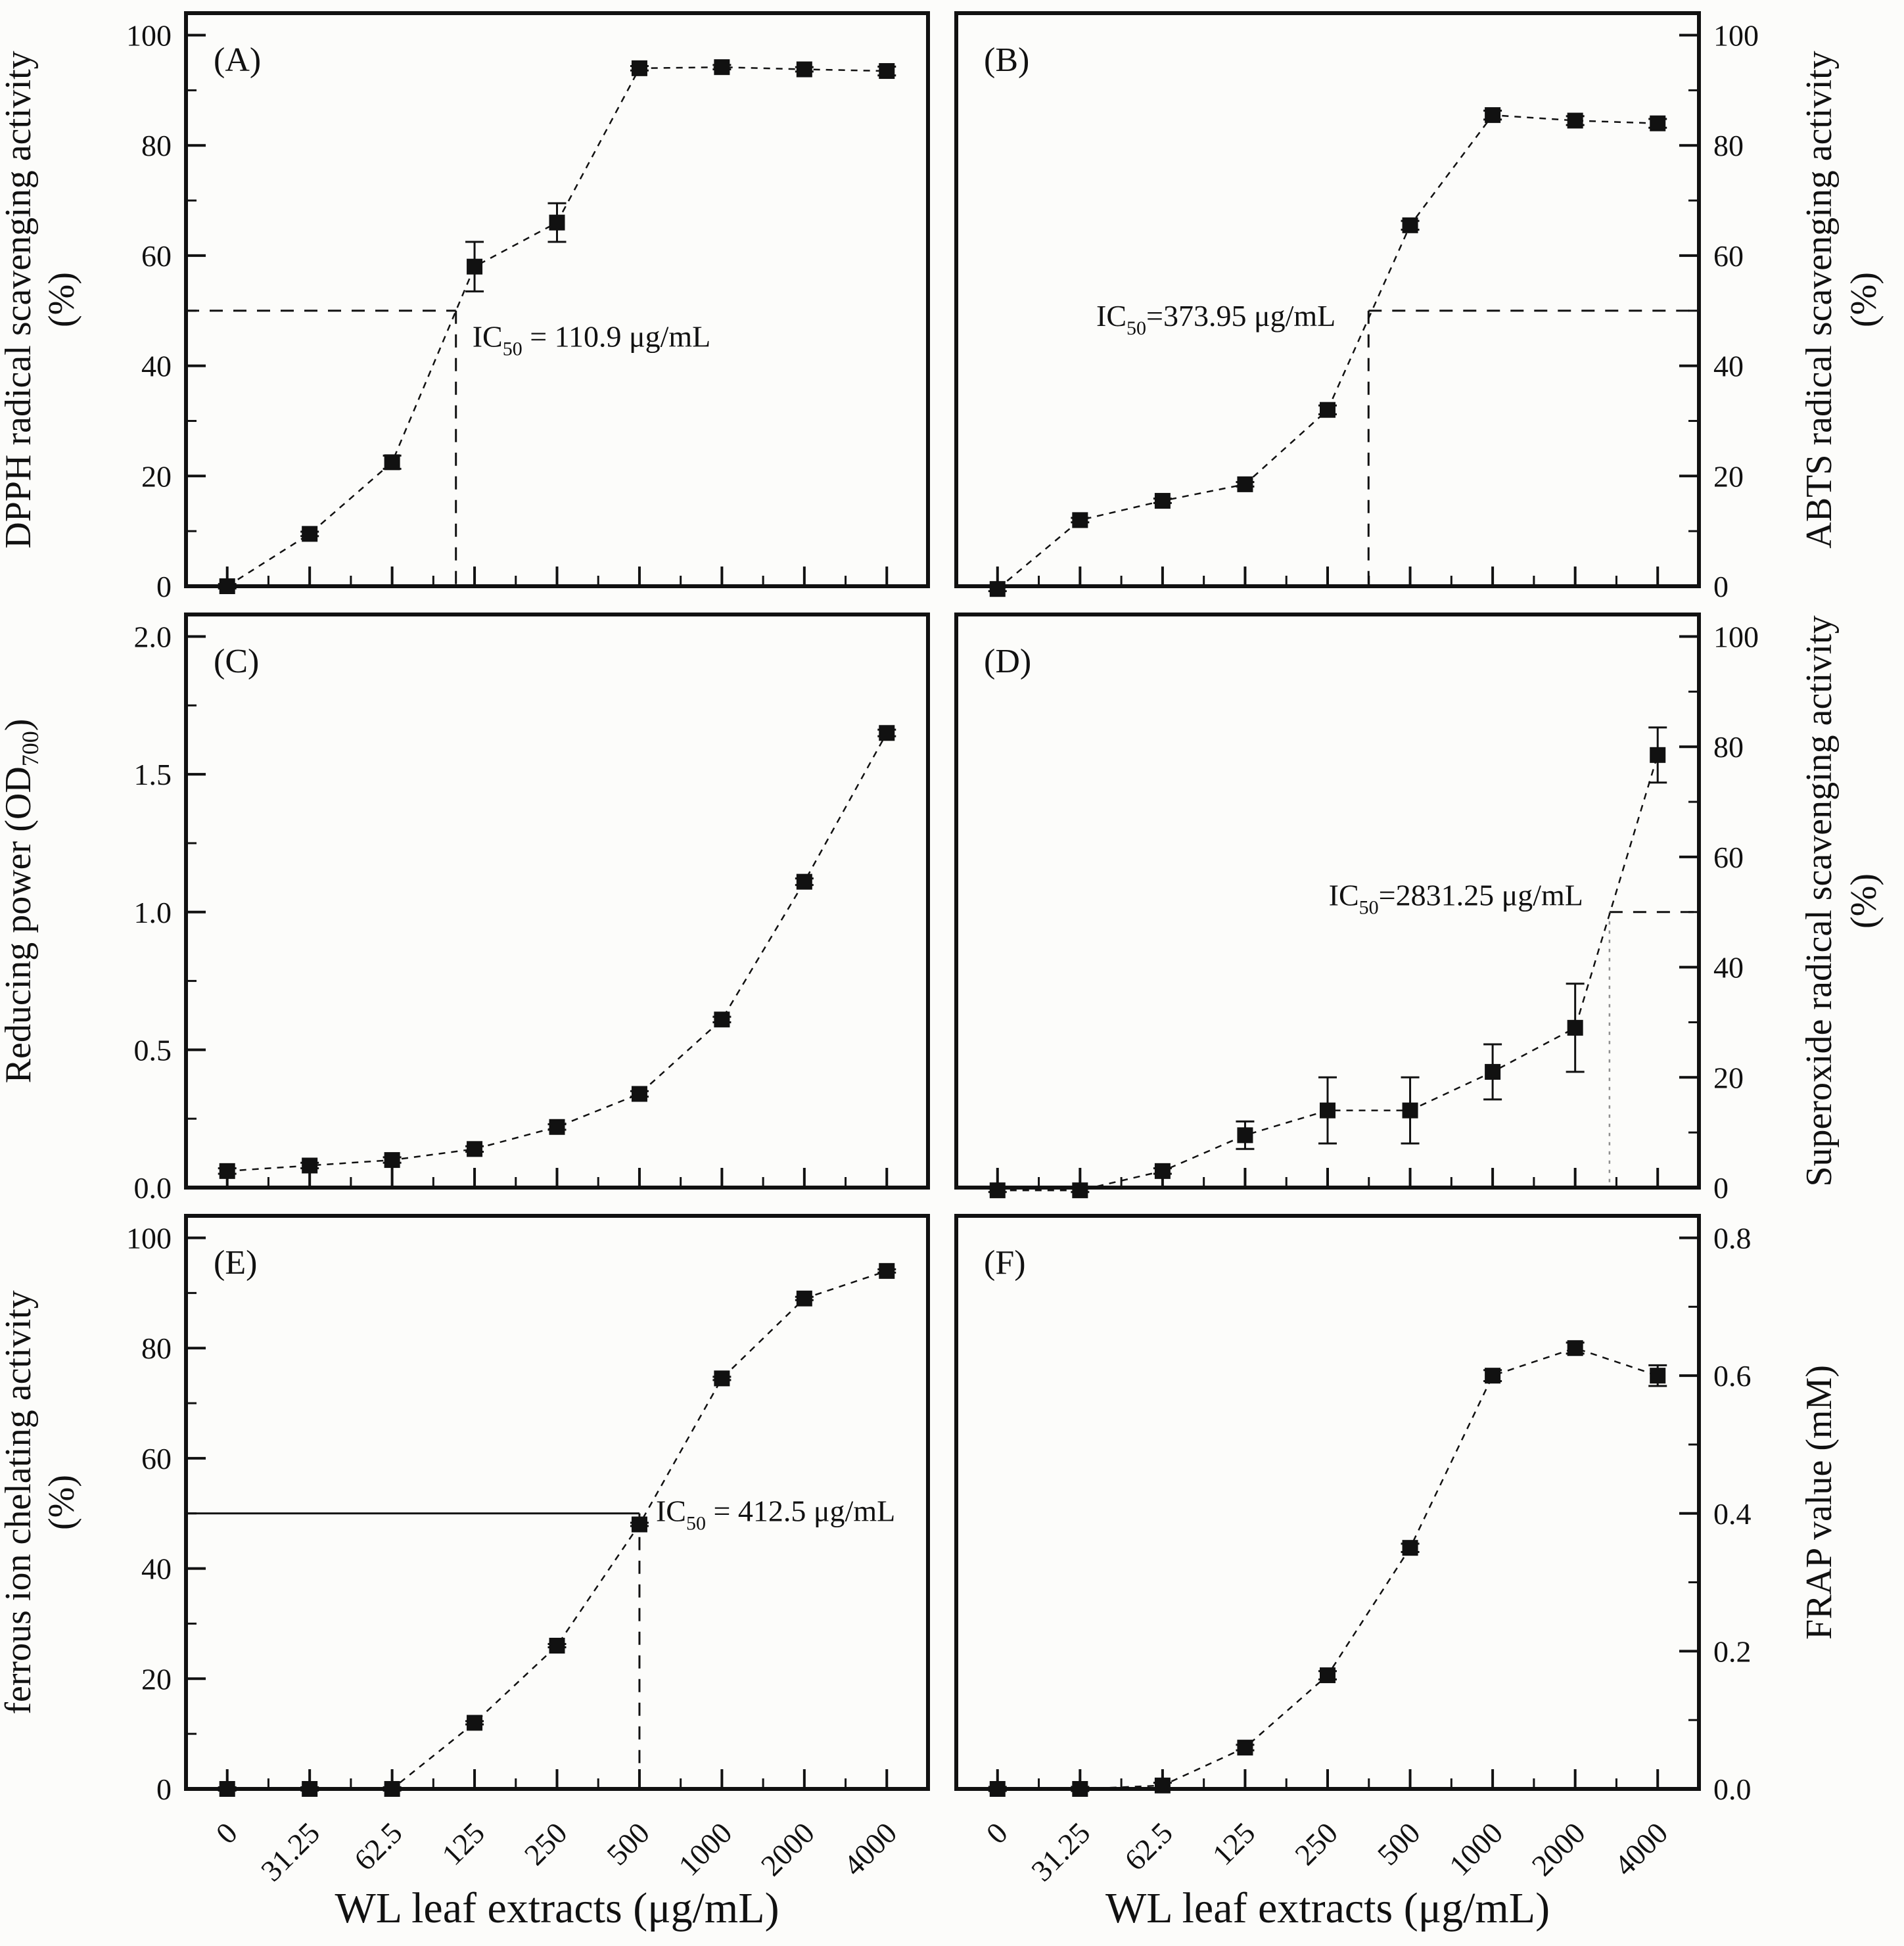  What do you see at coordinates (1397, 442) in the screenshot?
I see `ic50-annotation: IC50=373.95 μg/mL` at bounding box center [1397, 442].